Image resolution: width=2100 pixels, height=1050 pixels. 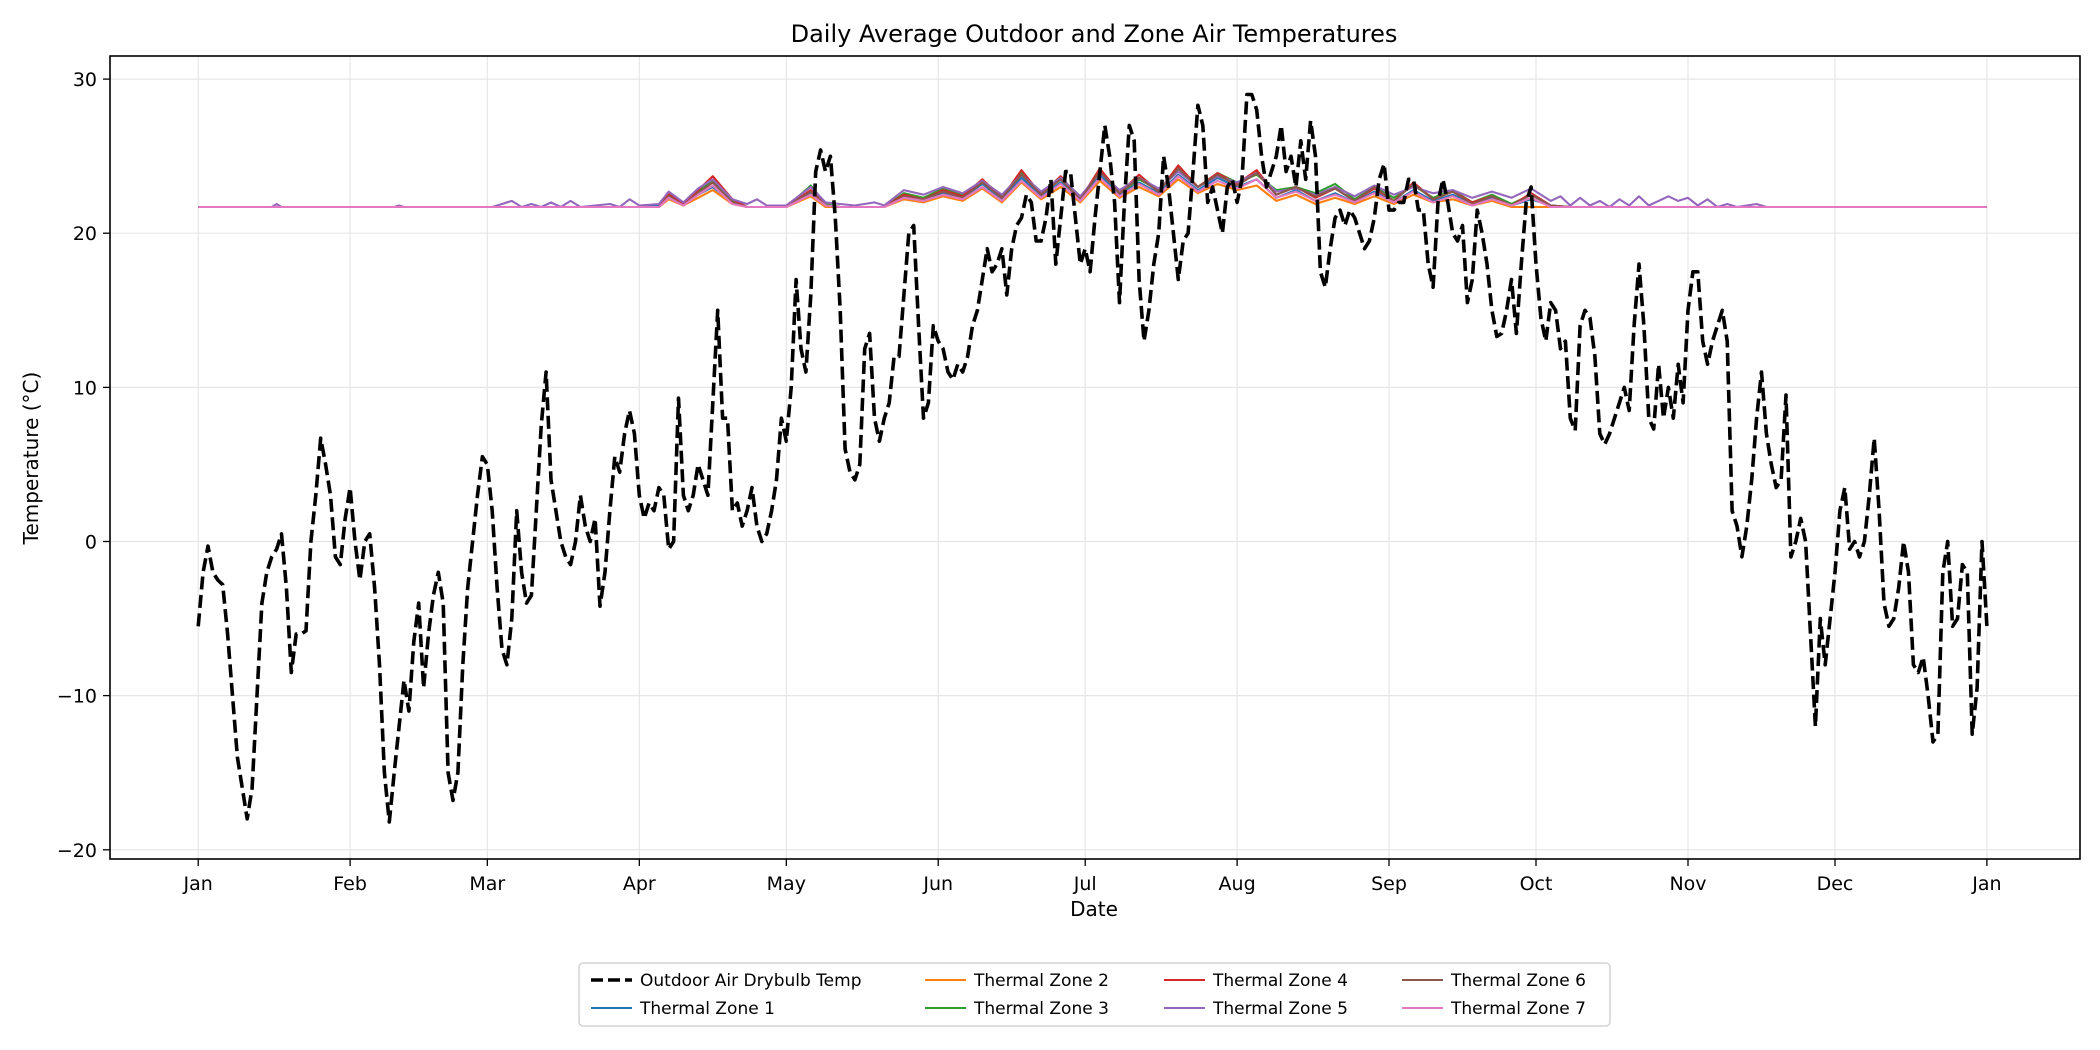 I want to click on y-axis: −20 −10 0 10 20 30, so click(x=83, y=465).